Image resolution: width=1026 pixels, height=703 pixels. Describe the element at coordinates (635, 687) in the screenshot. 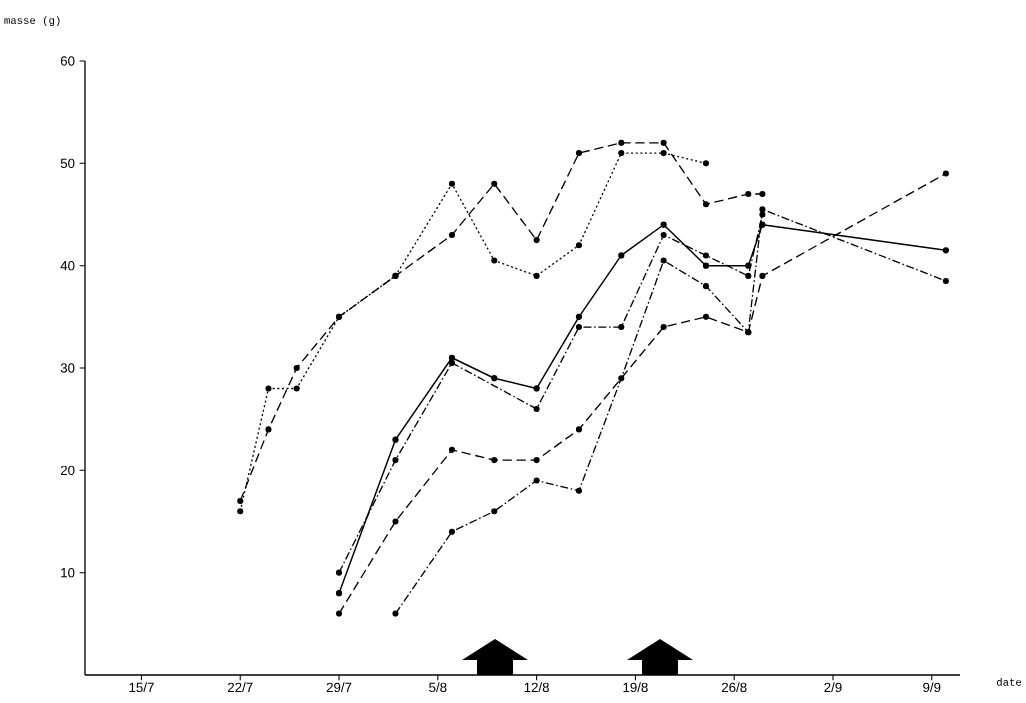

I see `x-tick-label: 19/8` at that location.